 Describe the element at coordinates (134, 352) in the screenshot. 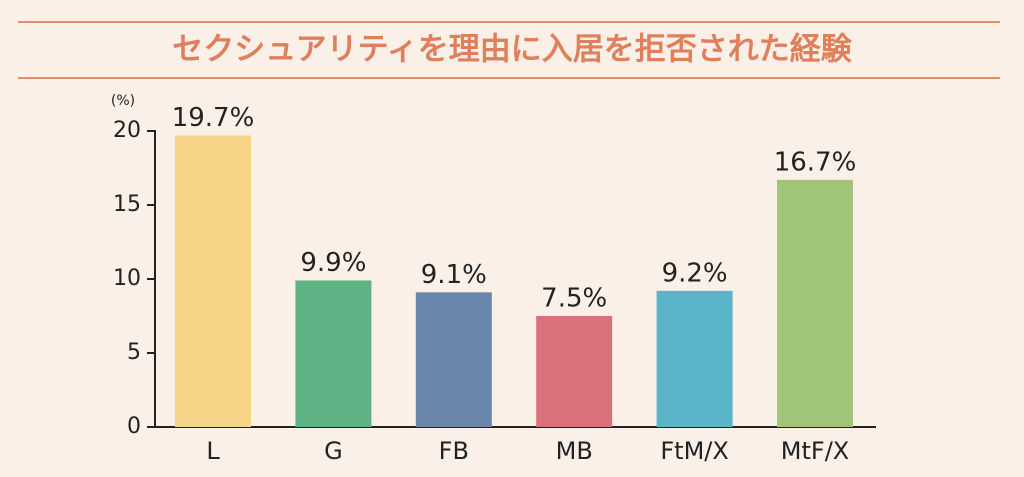

I see `y-tick-label: 5` at that location.